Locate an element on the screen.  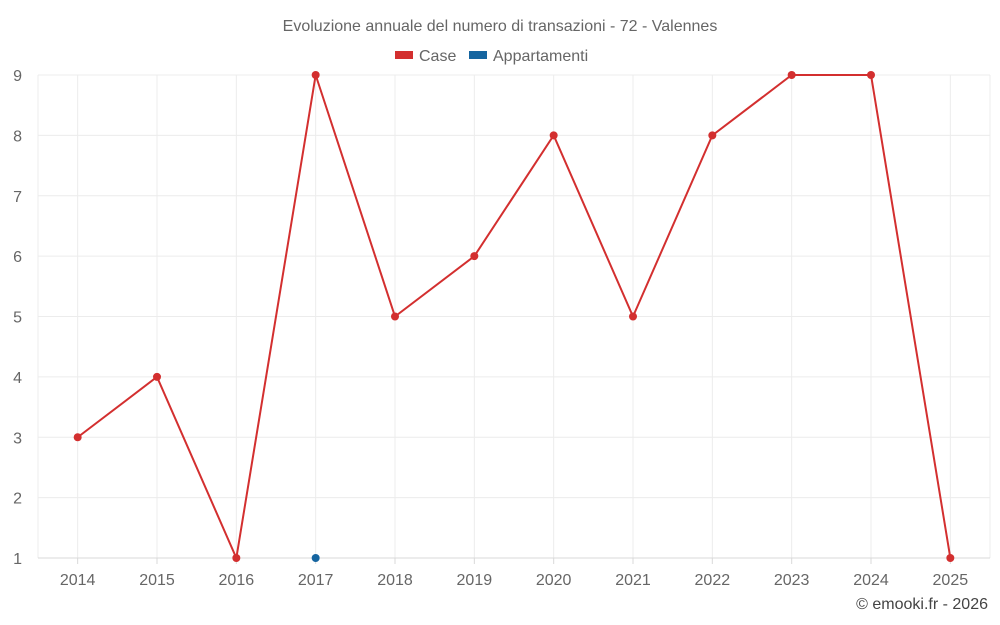
x-tick-label: 2015 is located at coordinates (157, 580).